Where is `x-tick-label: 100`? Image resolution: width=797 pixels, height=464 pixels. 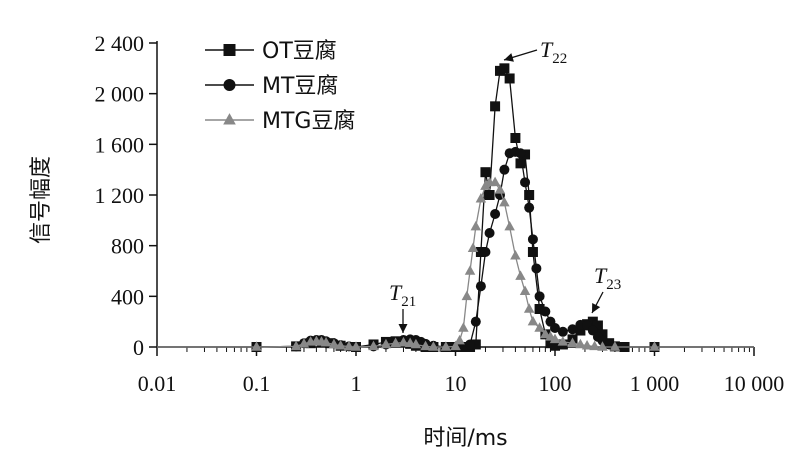 x-tick-label: 100 is located at coordinates (555, 383).